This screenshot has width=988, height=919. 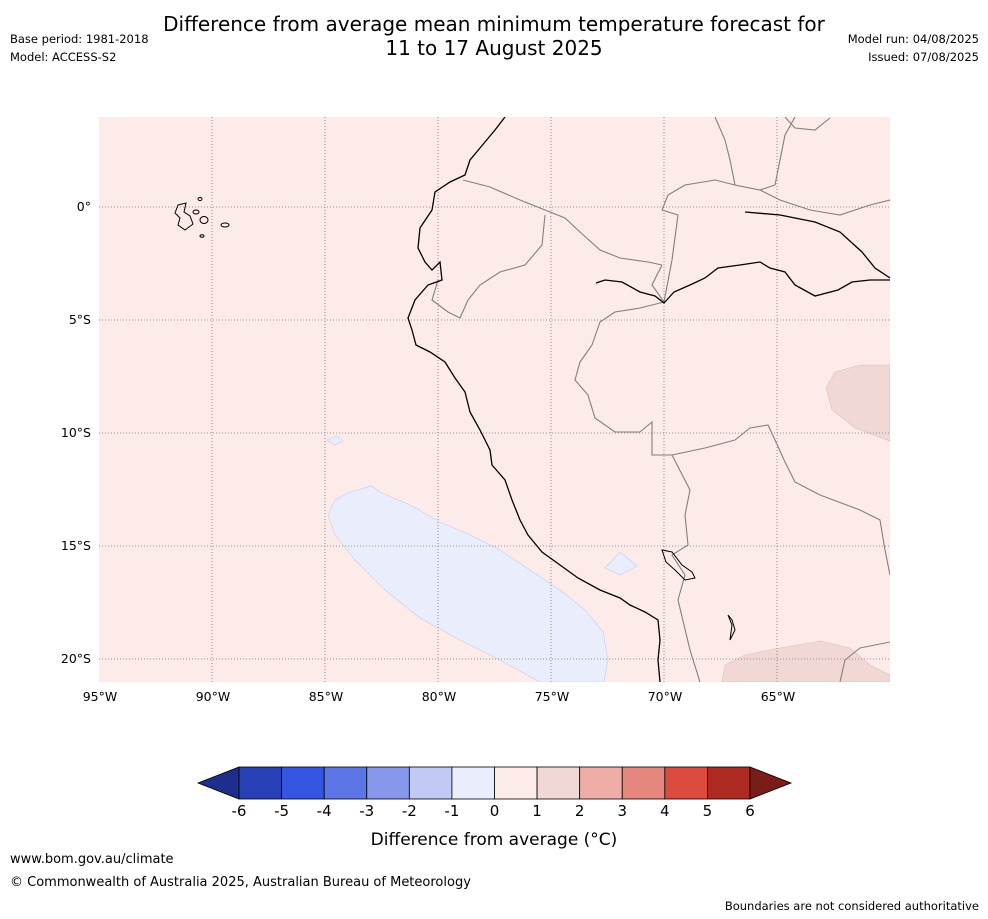 I want to click on colorbar-tick-label: -3, so click(x=366, y=811).